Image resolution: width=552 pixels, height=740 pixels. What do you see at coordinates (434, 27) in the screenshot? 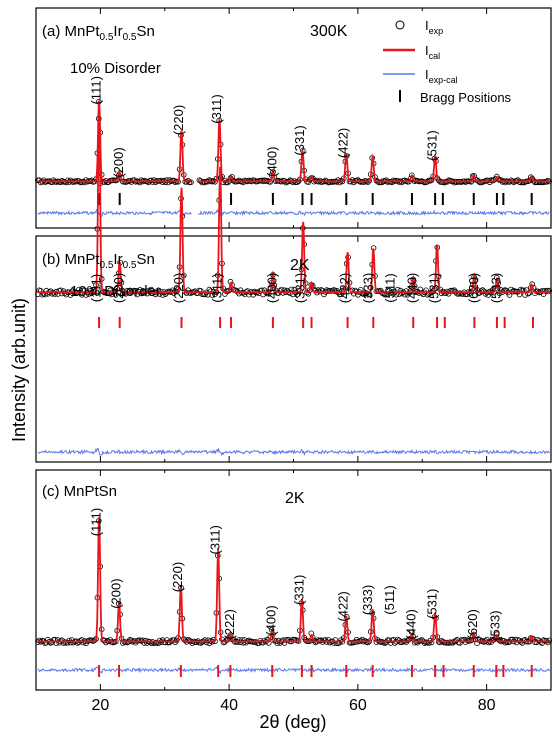
I see `legend-exp-label: Iexp` at bounding box center [434, 27].